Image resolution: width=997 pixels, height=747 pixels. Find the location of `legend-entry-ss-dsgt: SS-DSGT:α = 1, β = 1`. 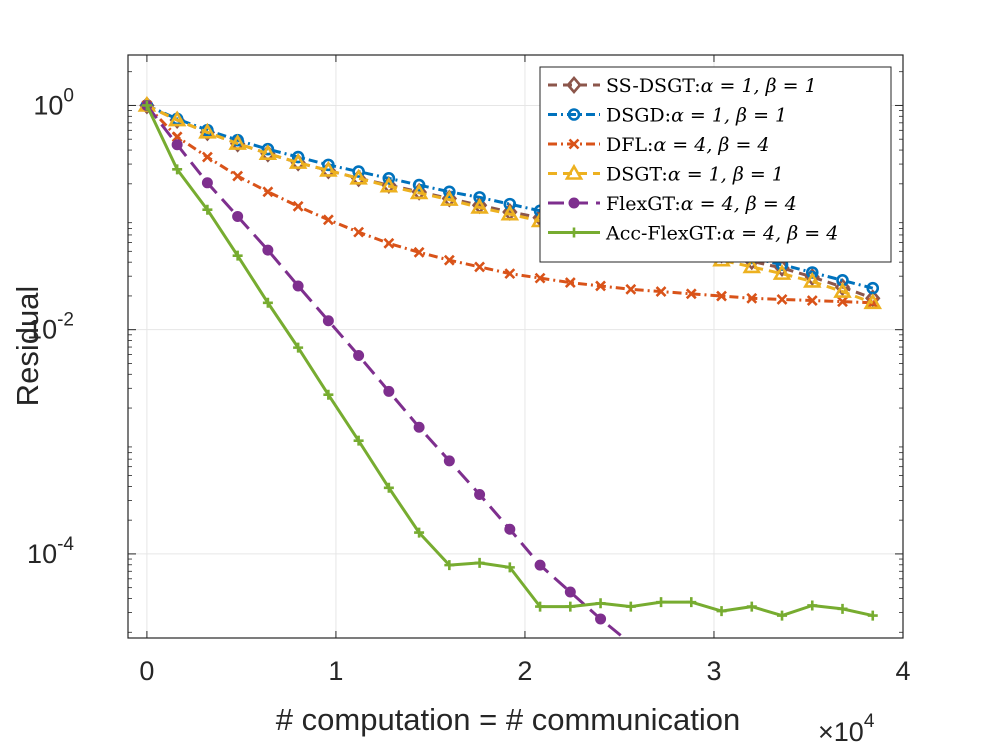

legend-entry-ss-dsgt: SS-DSGT:α = 1, β = 1 is located at coordinates (682, 86).